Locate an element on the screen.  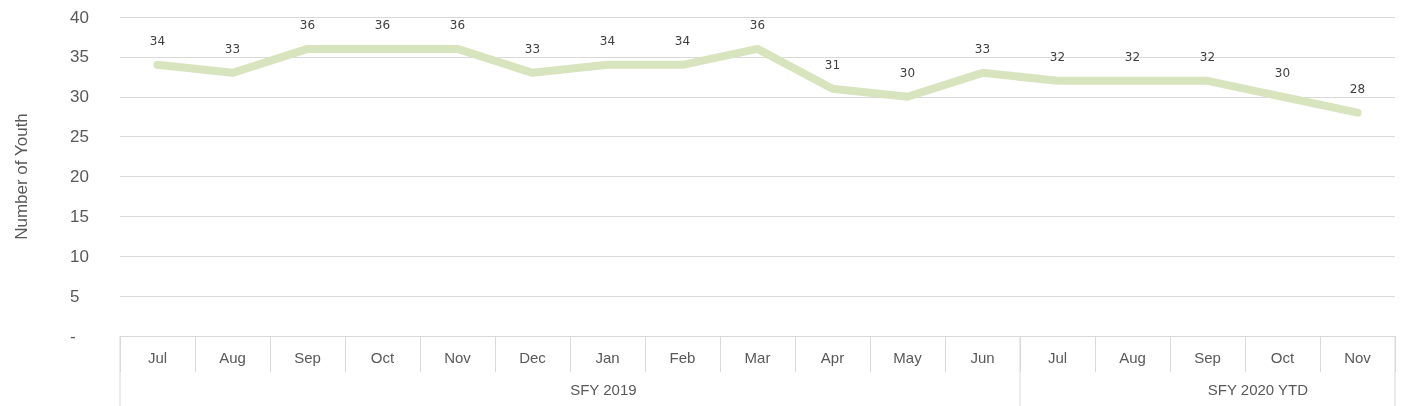
y-tick-label: 25 is located at coordinates (79, 137).